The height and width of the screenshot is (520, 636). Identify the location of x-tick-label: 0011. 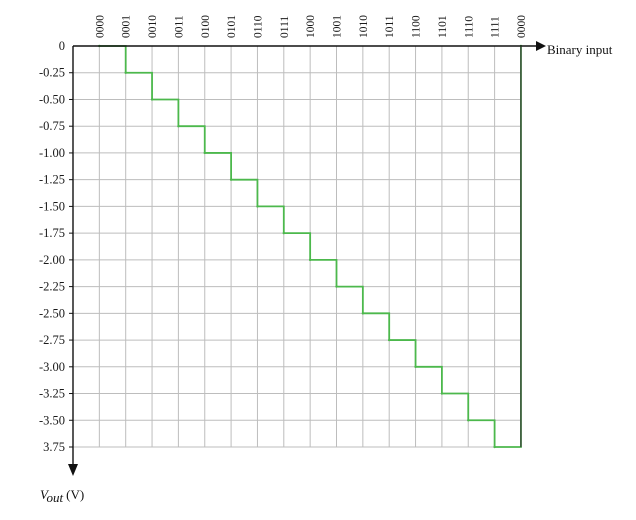
(179, 26).